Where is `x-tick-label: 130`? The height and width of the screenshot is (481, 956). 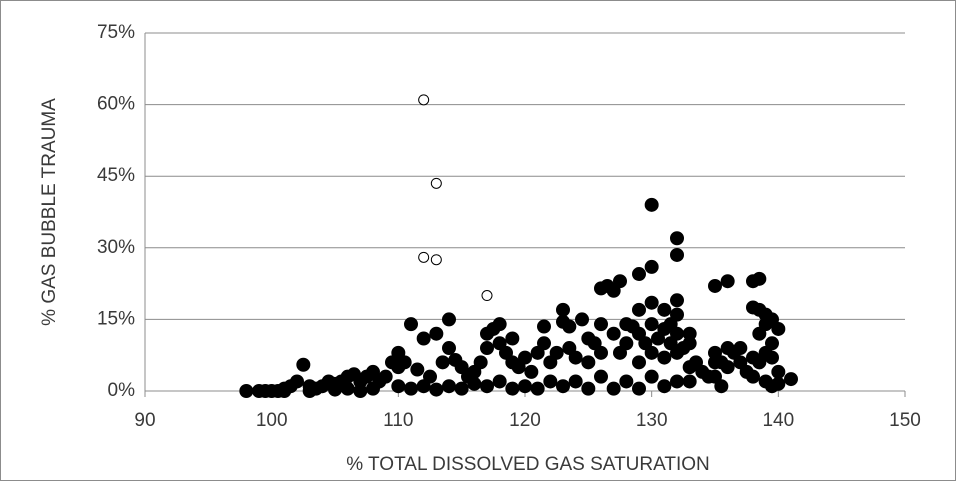 x-tick-label: 130 is located at coordinates (652, 420).